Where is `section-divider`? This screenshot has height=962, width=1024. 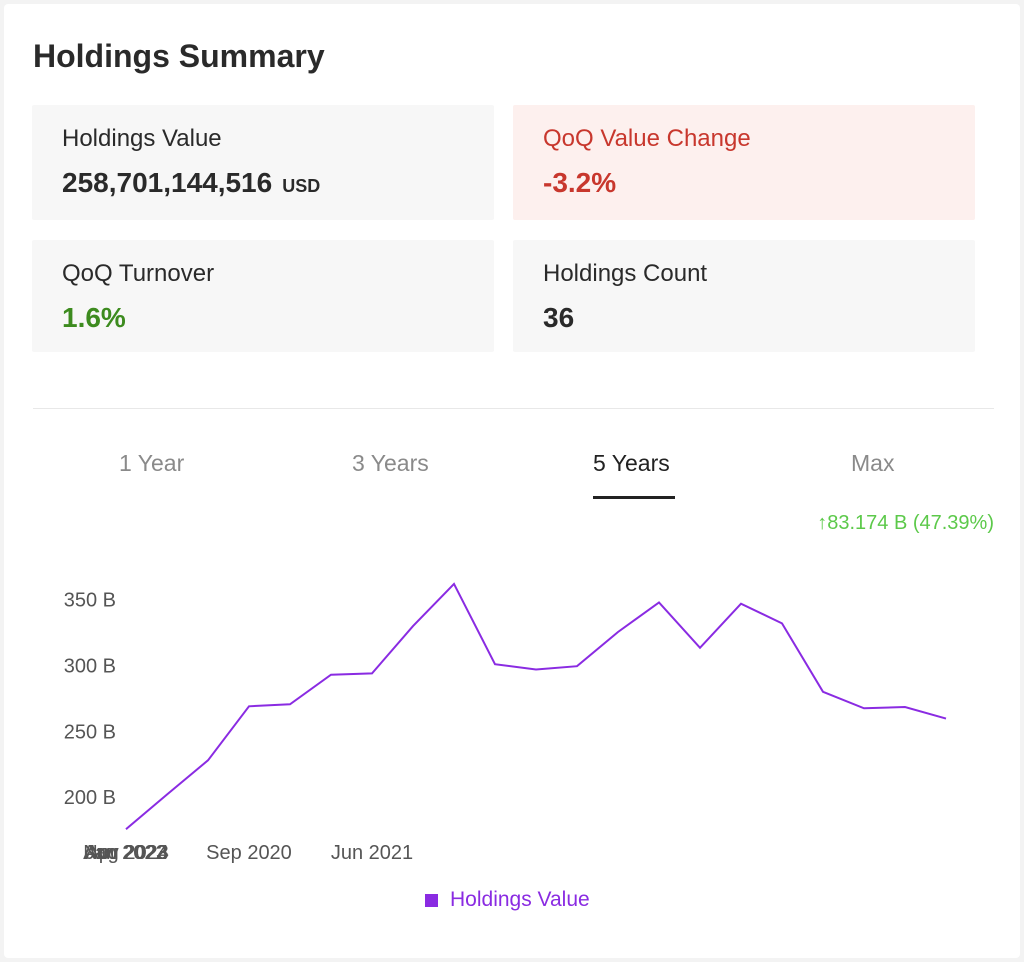
section-divider is located at coordinates (513, 408).